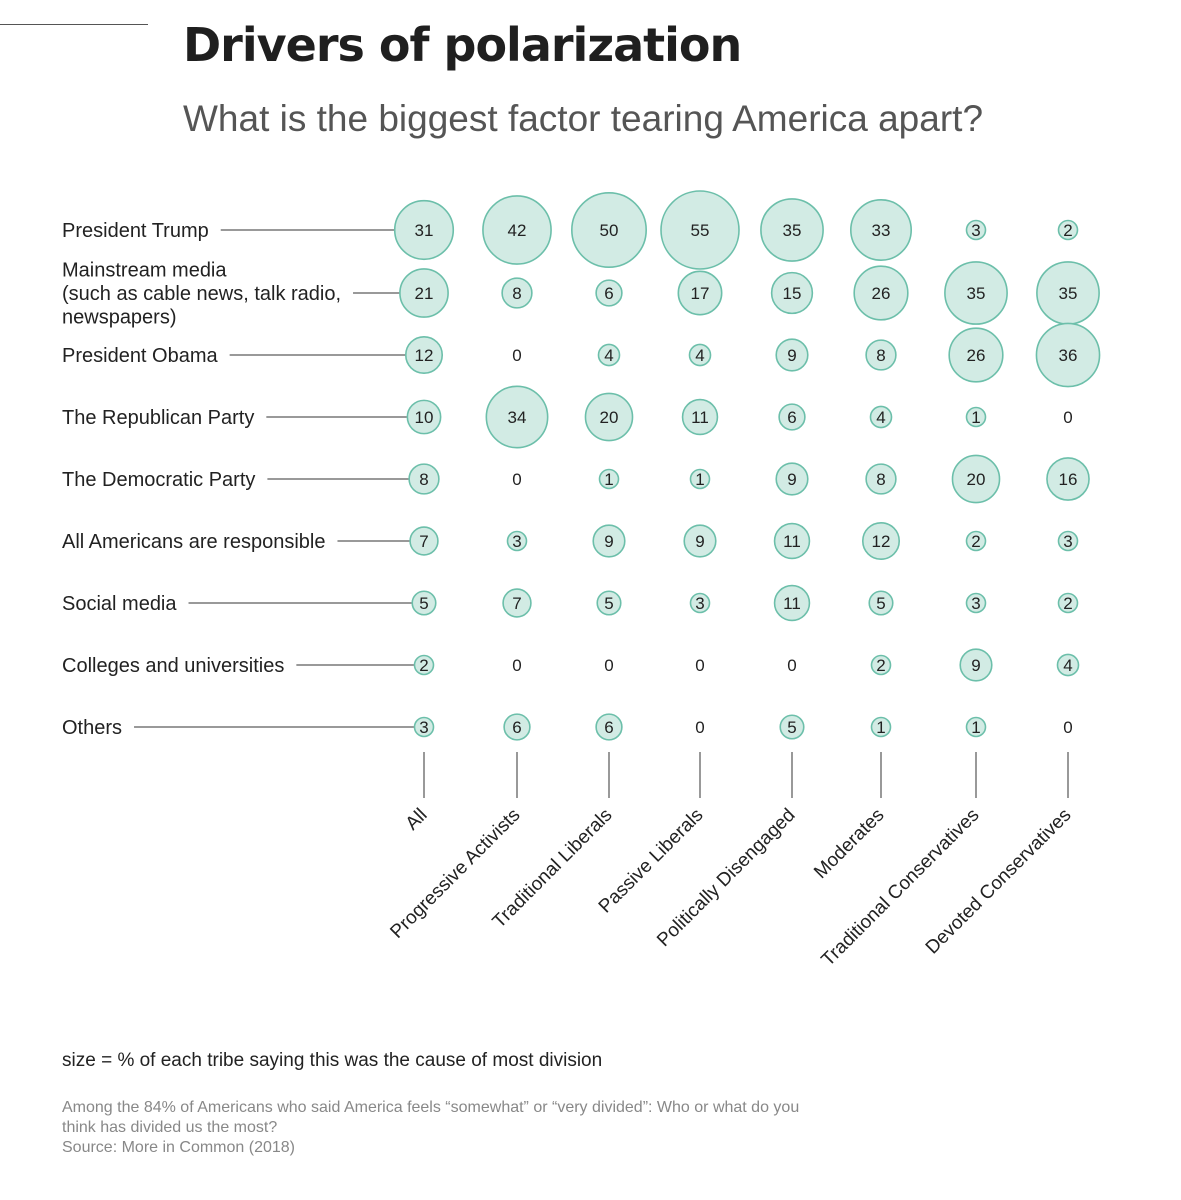 This screenshot has height=1200, width=1181. What do you see at coordinates (424, 417) in the screenshot?
I see `value-label: 10` at bounding box center [424, 417].